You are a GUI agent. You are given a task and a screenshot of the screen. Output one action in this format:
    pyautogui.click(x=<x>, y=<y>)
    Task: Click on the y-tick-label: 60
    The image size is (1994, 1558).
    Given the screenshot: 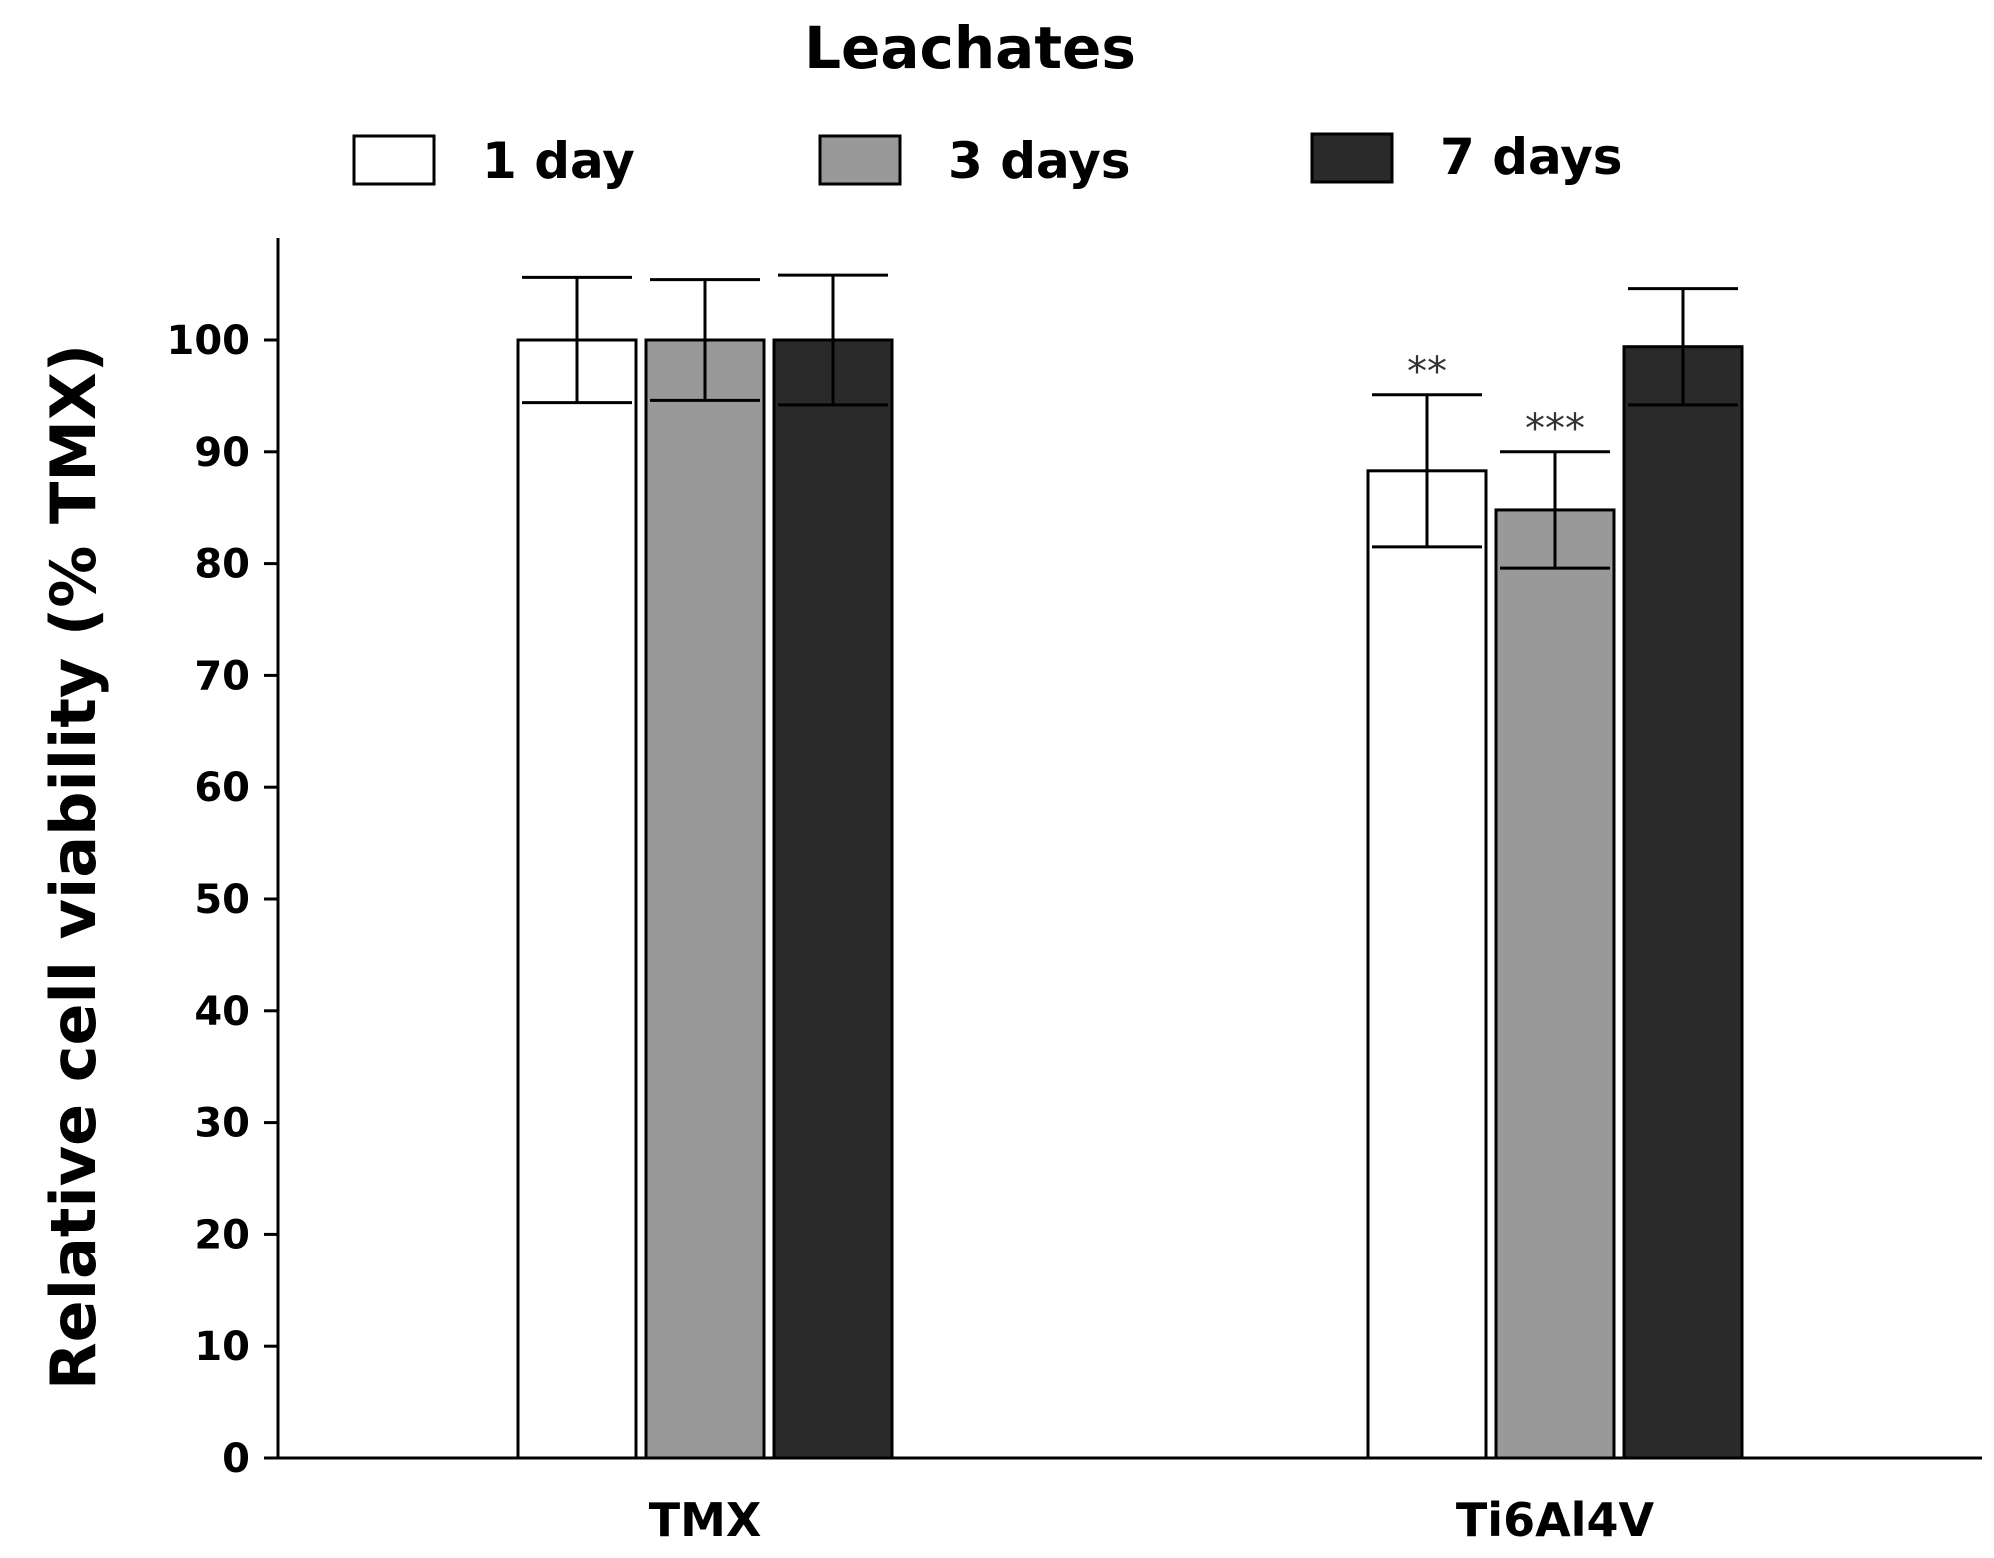 What is the action you would take?
    pyautogui.click(x=222, y=788)
    